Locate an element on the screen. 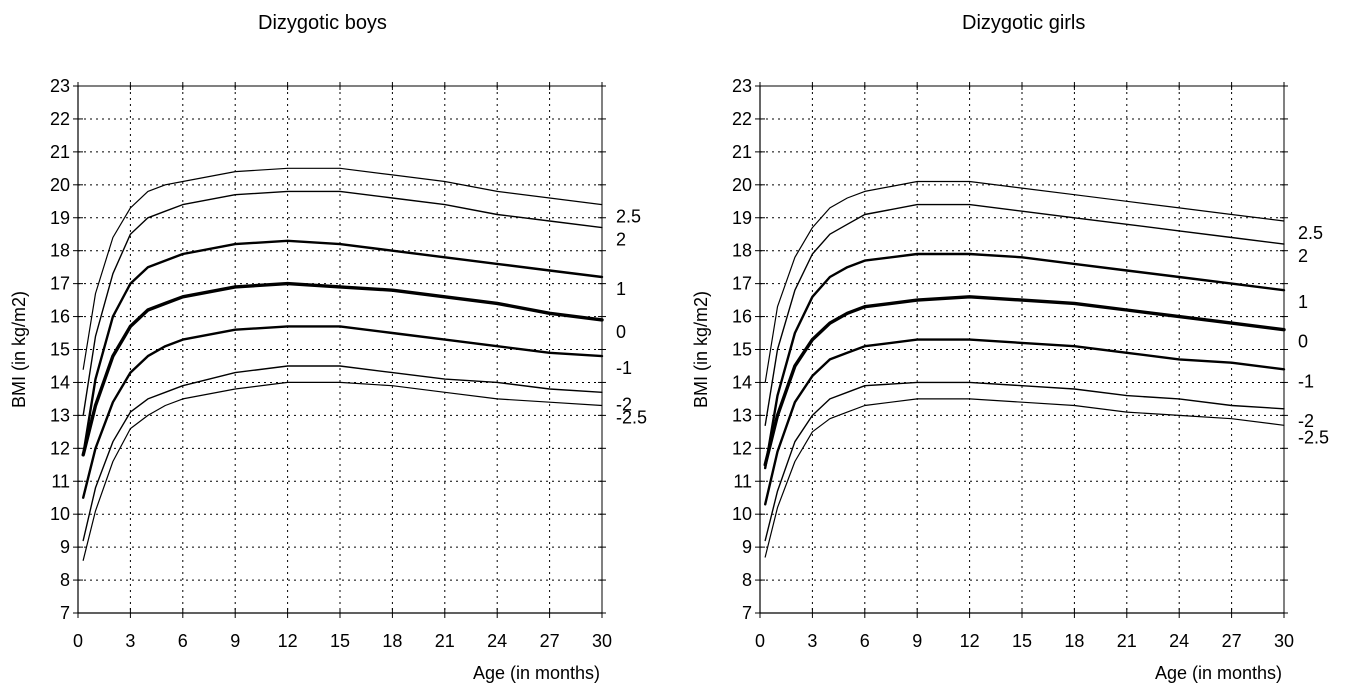  chart-title: Dizygotic girls is located at coordinates (1024, 23).